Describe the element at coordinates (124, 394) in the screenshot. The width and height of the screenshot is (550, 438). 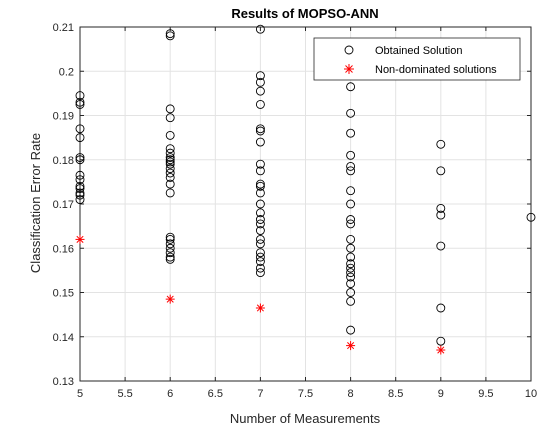
I see `x-tick-label: 5.5` at that location.